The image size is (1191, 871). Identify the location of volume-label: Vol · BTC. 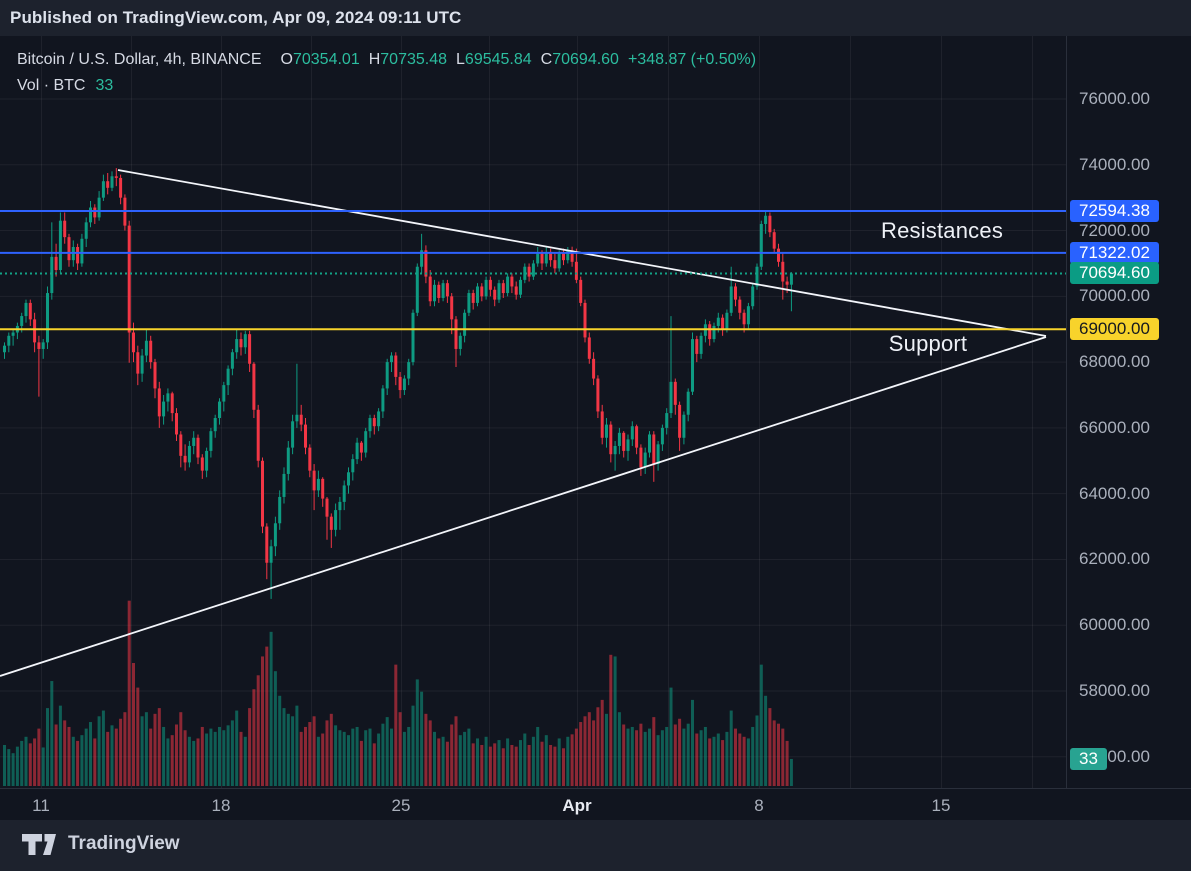
(51, 85).